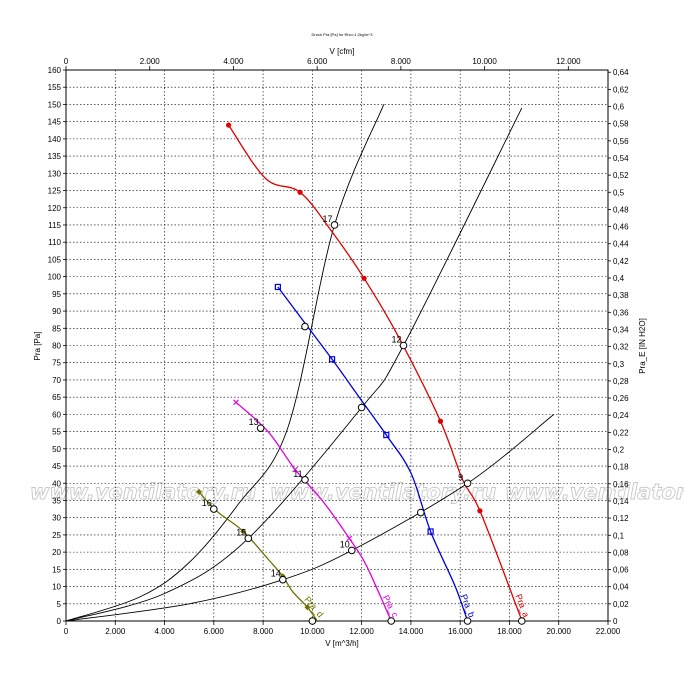 This screenshot has width=684, height=684. I want to click on y2-tick-label: 0,2, so click(619, 450).